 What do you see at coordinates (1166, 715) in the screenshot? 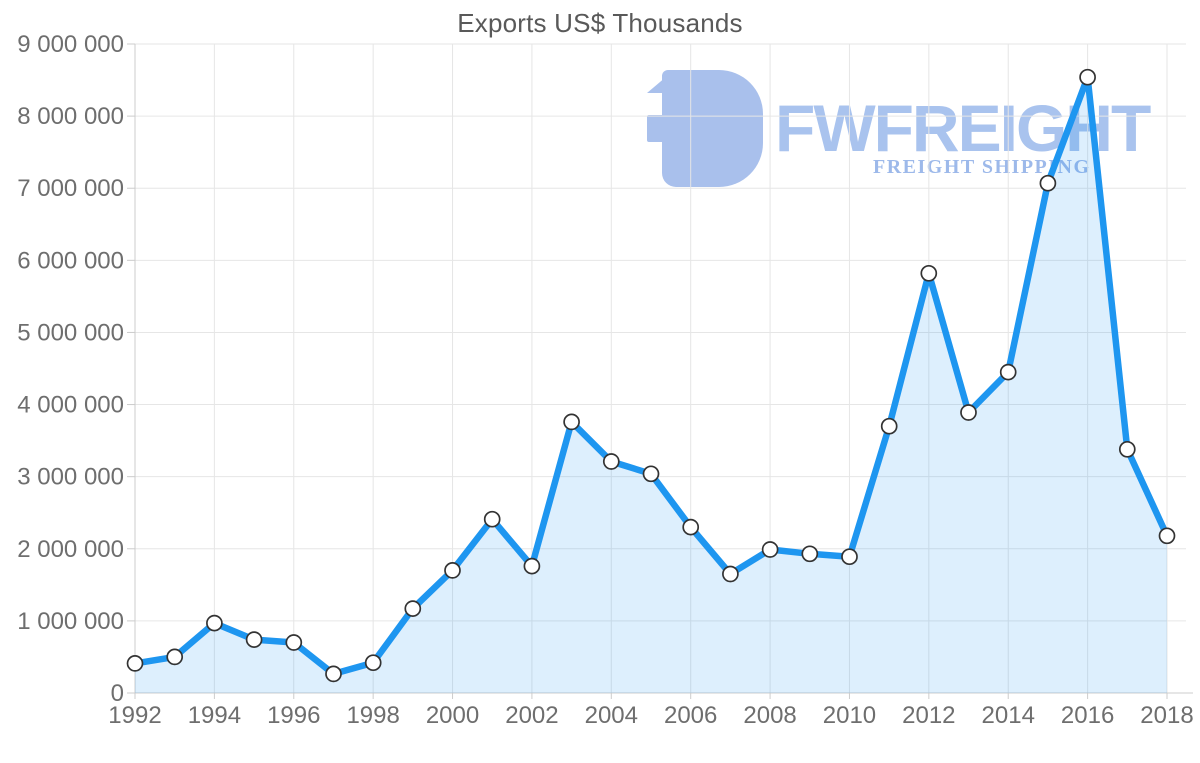
I see `x-tick-label: 2018` at bounding box center [1166, 715].